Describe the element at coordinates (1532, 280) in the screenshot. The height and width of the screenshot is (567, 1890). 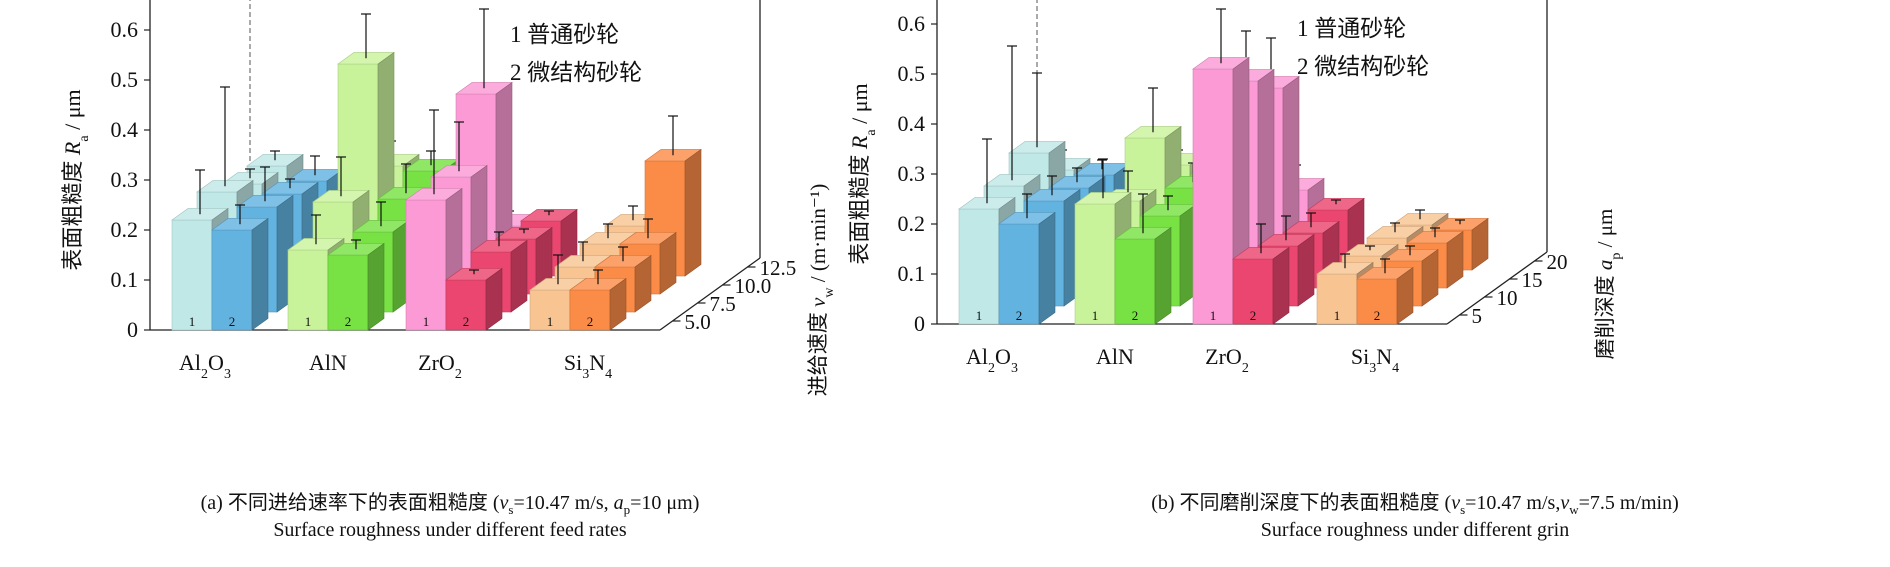
I see `depth-tick-label: 15` at that location.